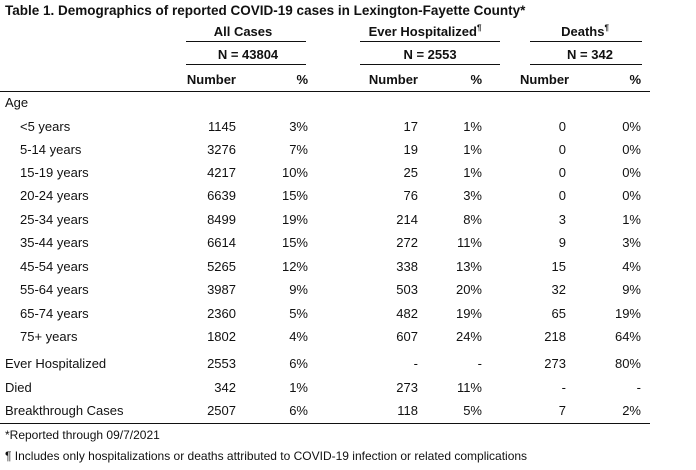 The width and height of the screenshot is (696, 470). What do you see at coordinates (631, 410) in the screenshot?
I see `cell-deaths-pct: 2%` at bounding box center [631, 410].